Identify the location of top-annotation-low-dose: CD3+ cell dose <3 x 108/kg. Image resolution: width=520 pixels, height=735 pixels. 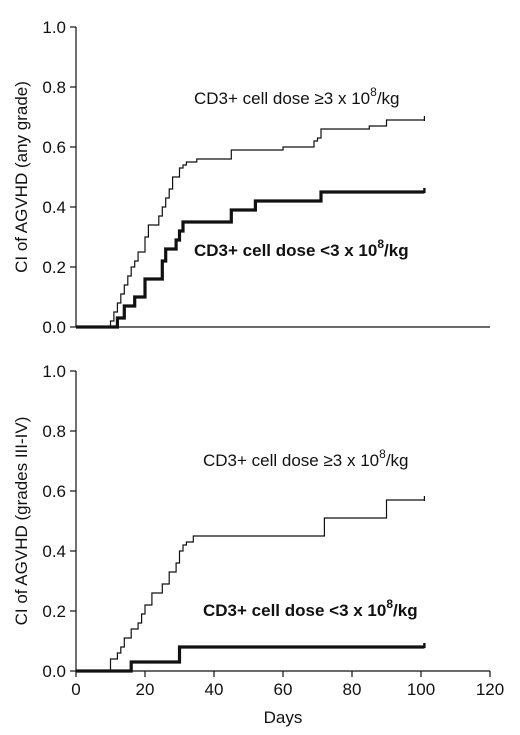
(301, 248).